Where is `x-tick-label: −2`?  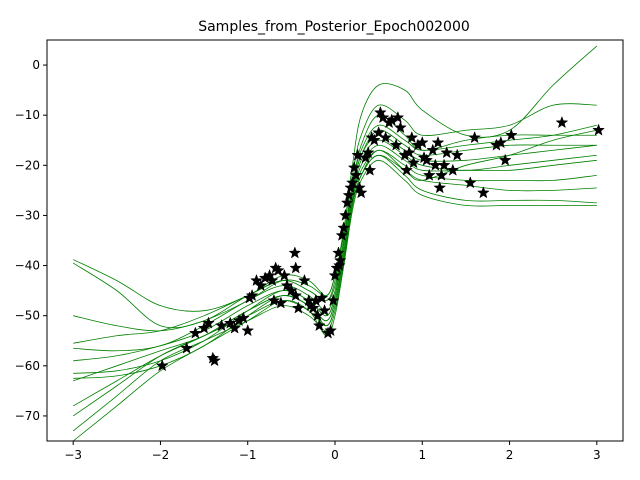
x-tick-label: −2 is located at coordinates (161, 455).